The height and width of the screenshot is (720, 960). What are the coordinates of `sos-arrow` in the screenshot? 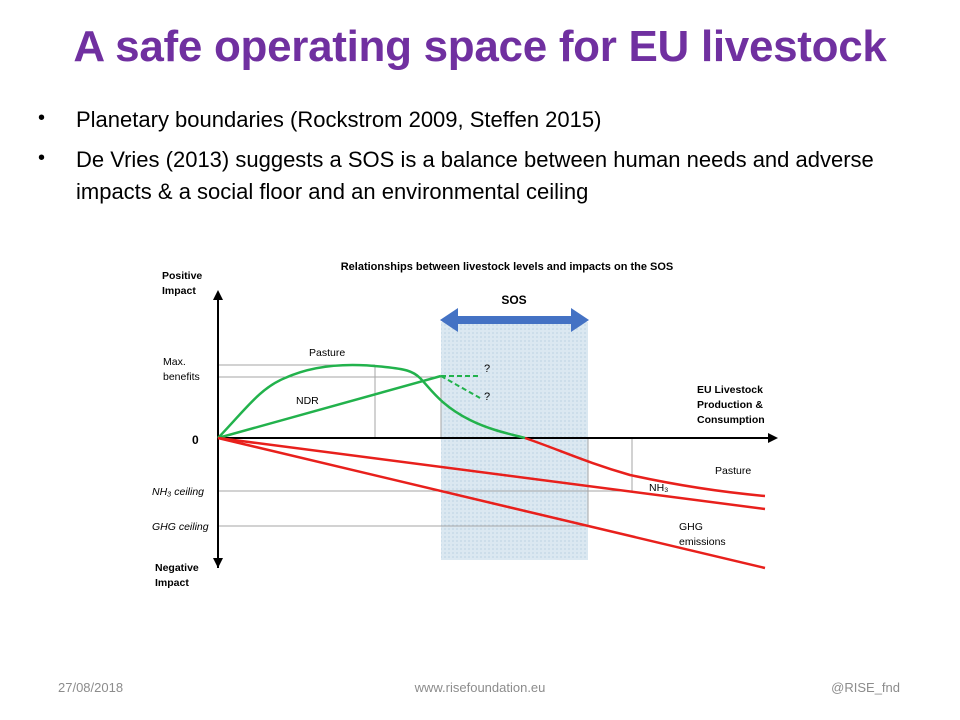 It's located at (514, 320).